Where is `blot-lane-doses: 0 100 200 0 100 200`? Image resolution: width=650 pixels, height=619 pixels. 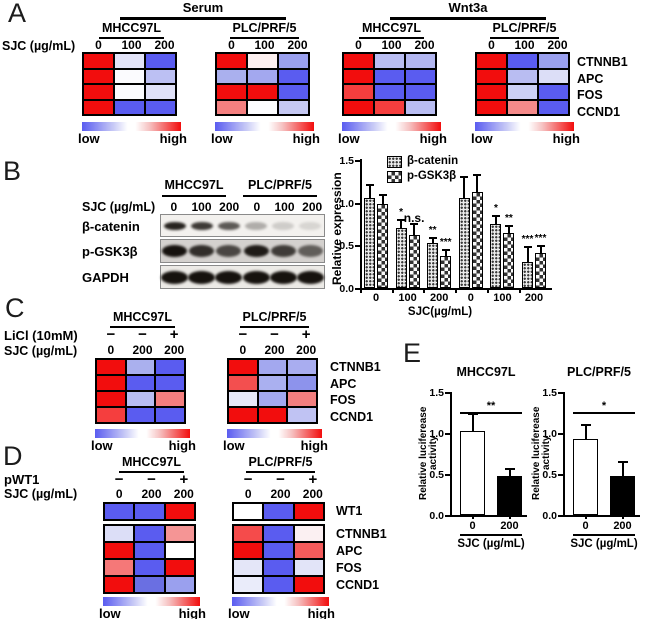 blot-lane-doses: 0 100 200 0 100 200 is located at coordinates (243, 207).